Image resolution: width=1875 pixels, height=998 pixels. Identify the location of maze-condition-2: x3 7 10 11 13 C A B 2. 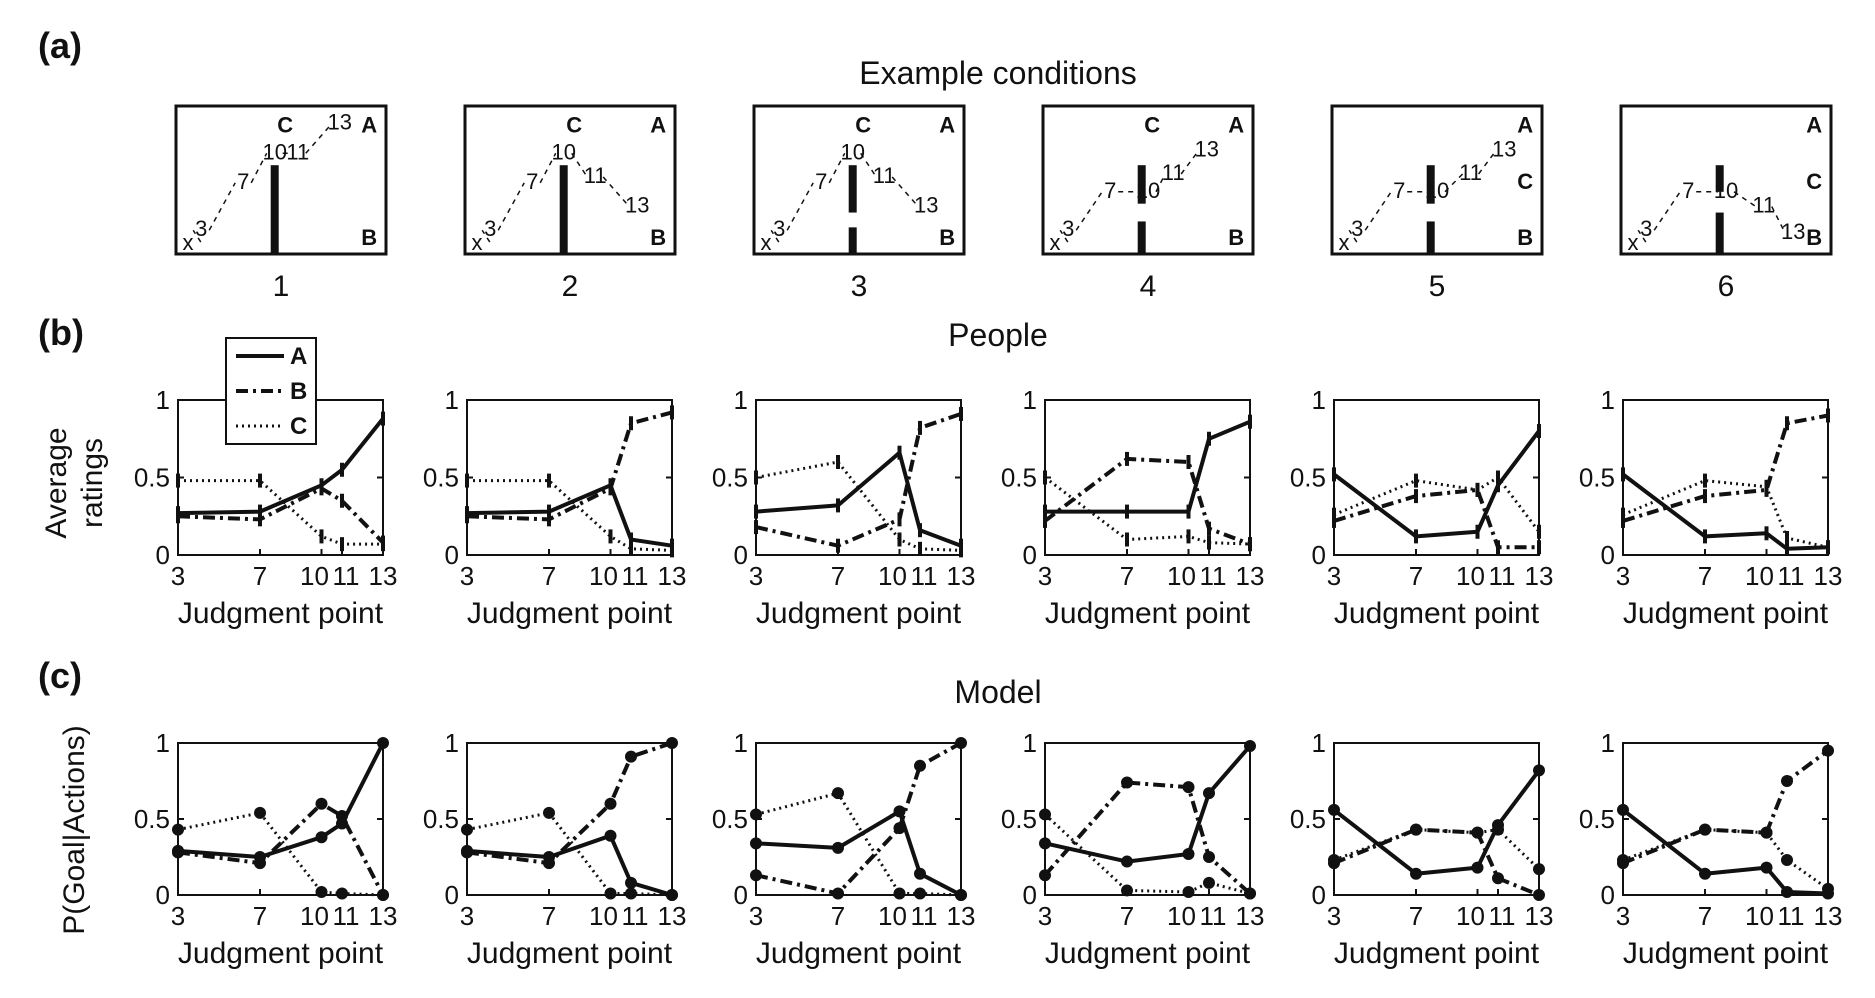
(570, 203).